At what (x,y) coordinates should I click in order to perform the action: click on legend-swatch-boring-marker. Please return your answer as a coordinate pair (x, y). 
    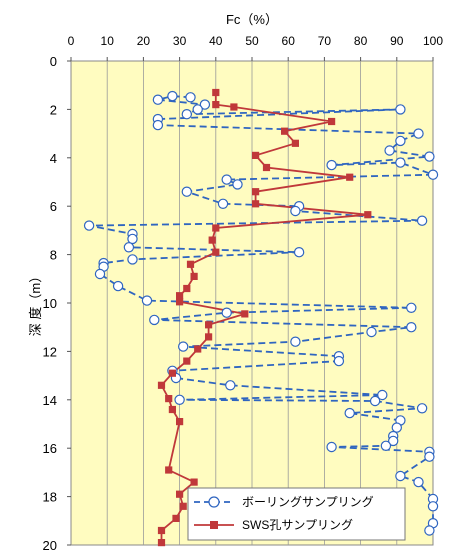
    Looking at the image, I should click on (214, 502).